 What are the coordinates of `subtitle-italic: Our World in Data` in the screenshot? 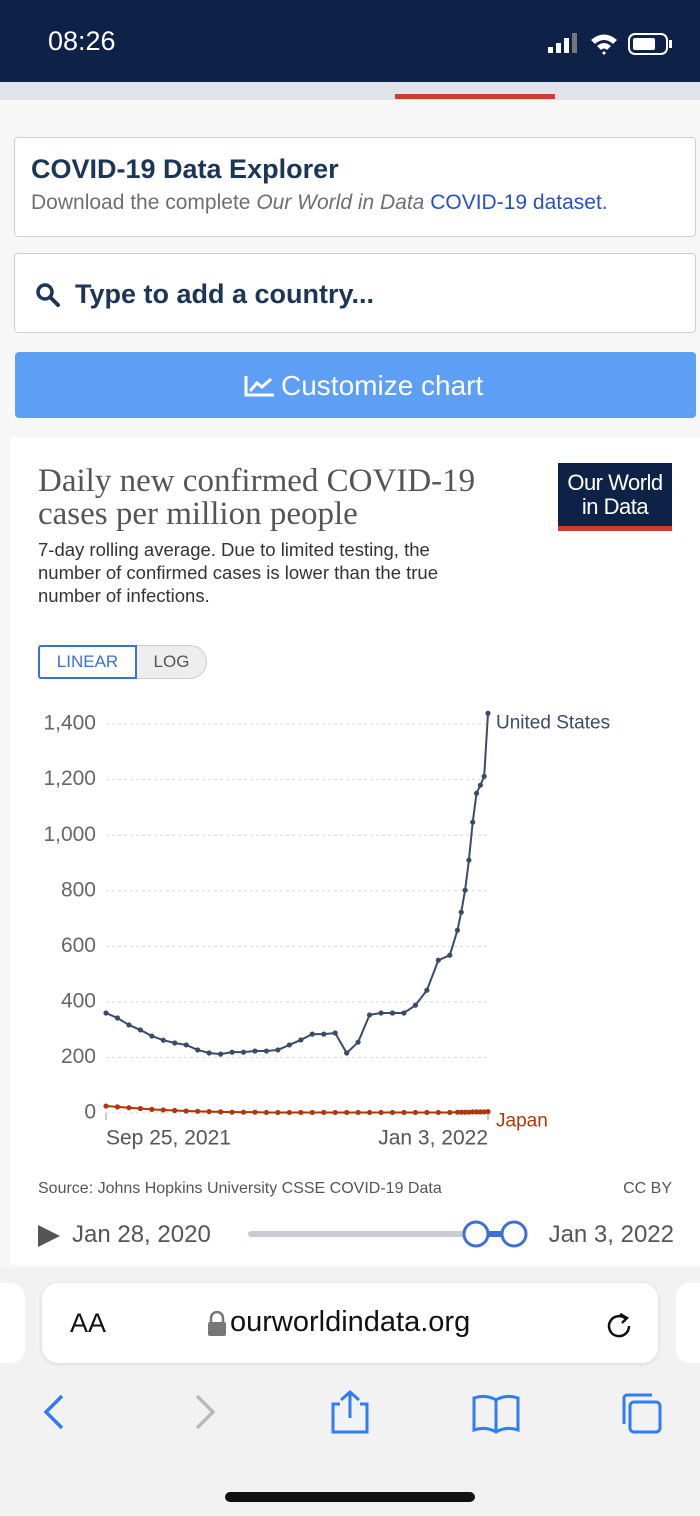 It's located at (340, 202).